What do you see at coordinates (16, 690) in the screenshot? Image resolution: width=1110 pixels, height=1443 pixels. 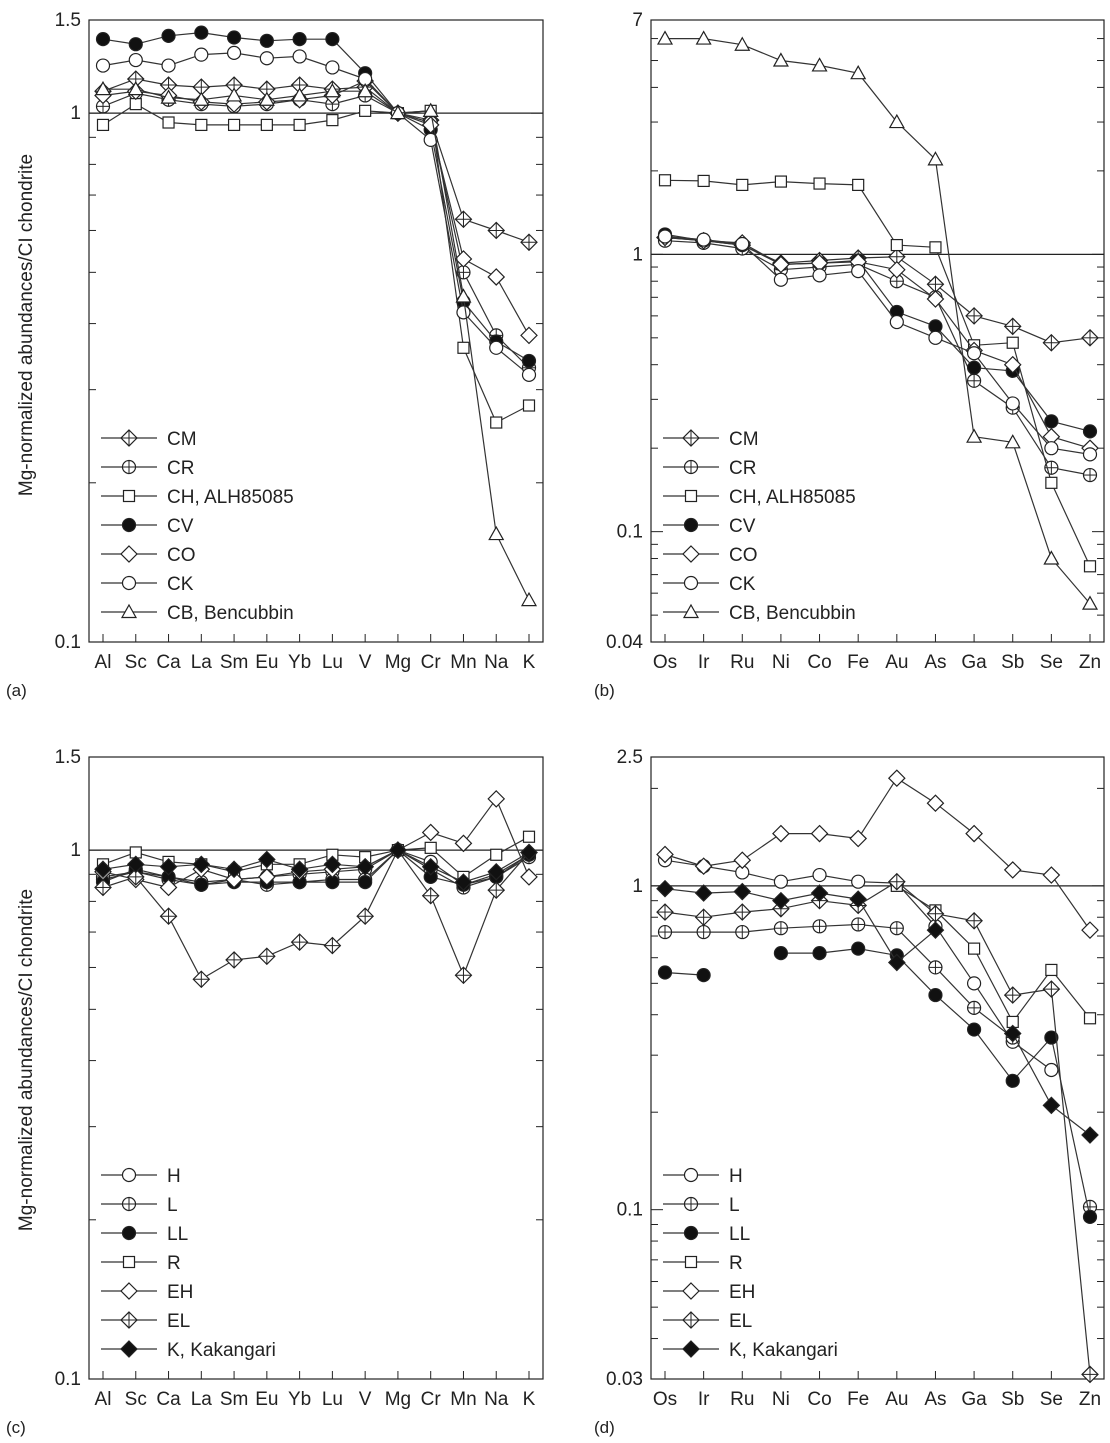 I see `panel-a-label: (a)` at bounding box center [16, 690].